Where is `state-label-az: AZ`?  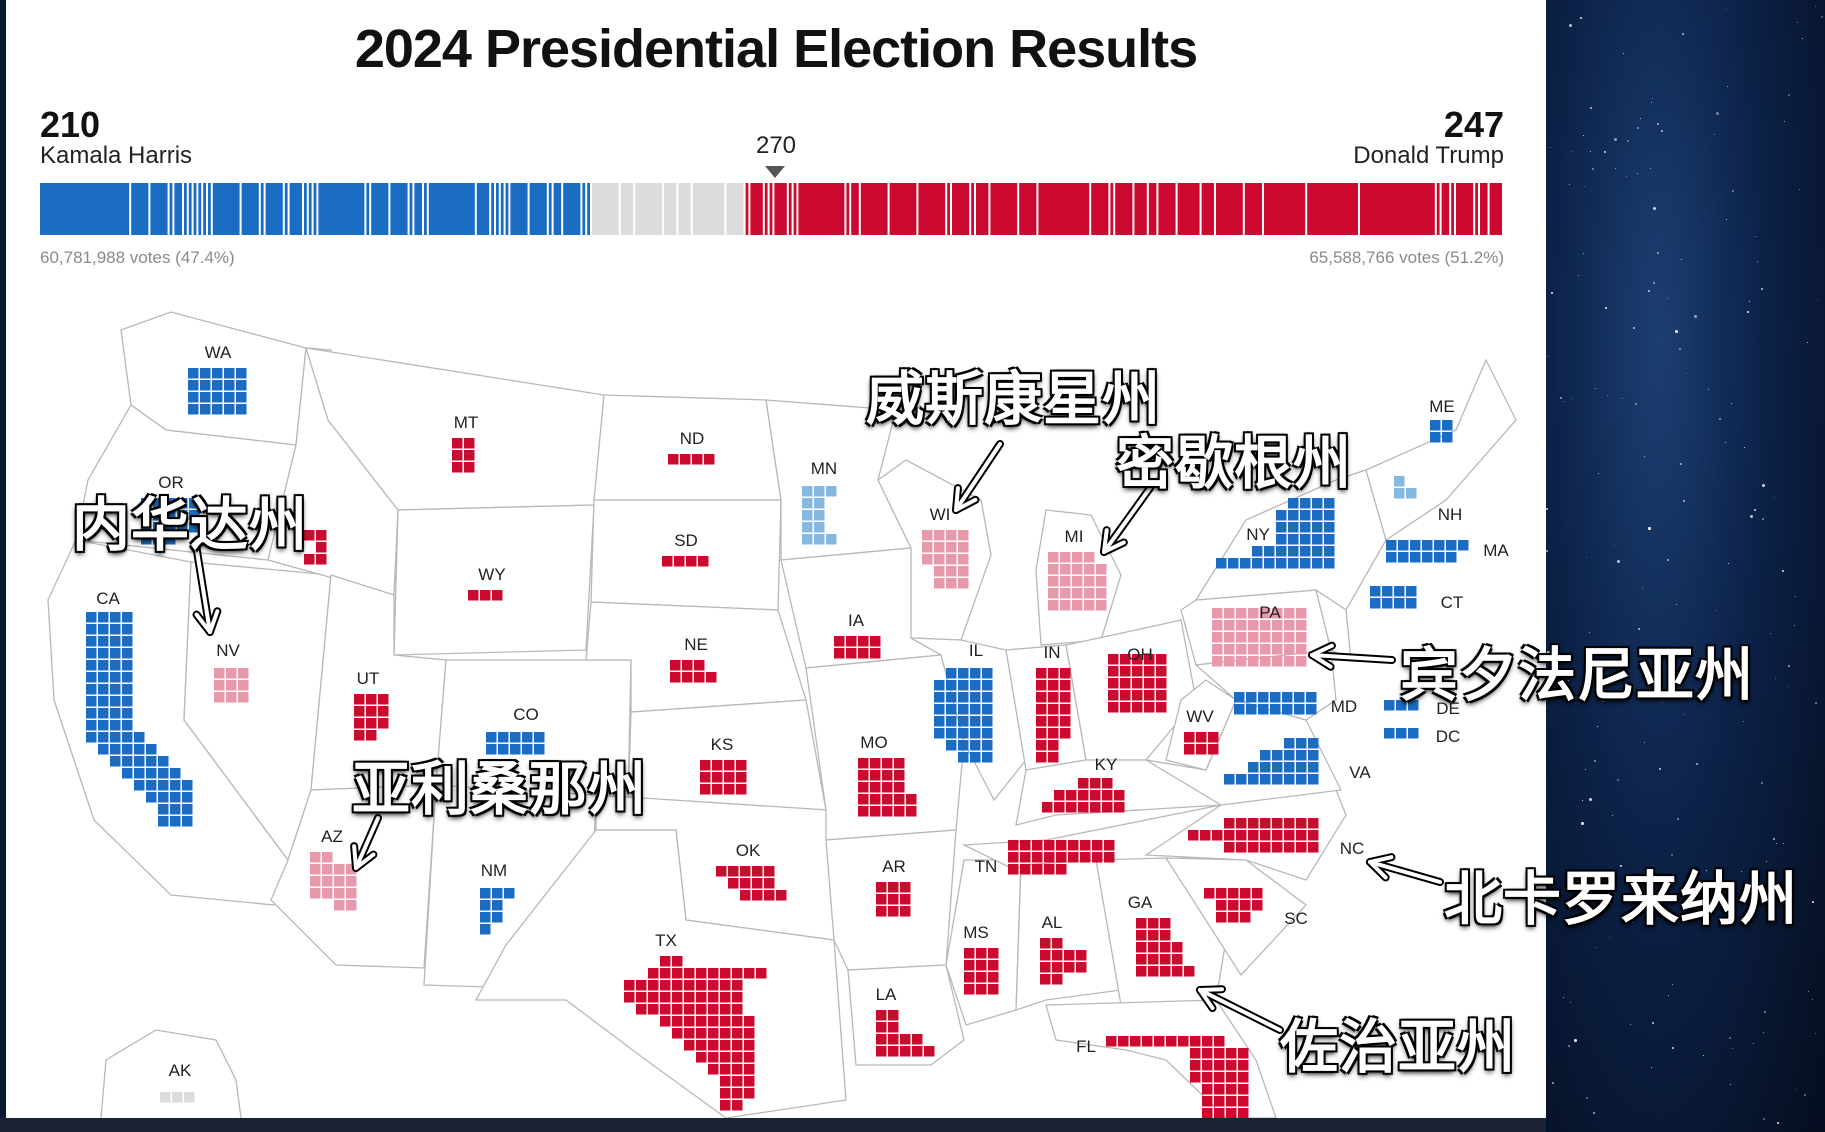
state-label-az: AZ is located at coordinates (332, 836).